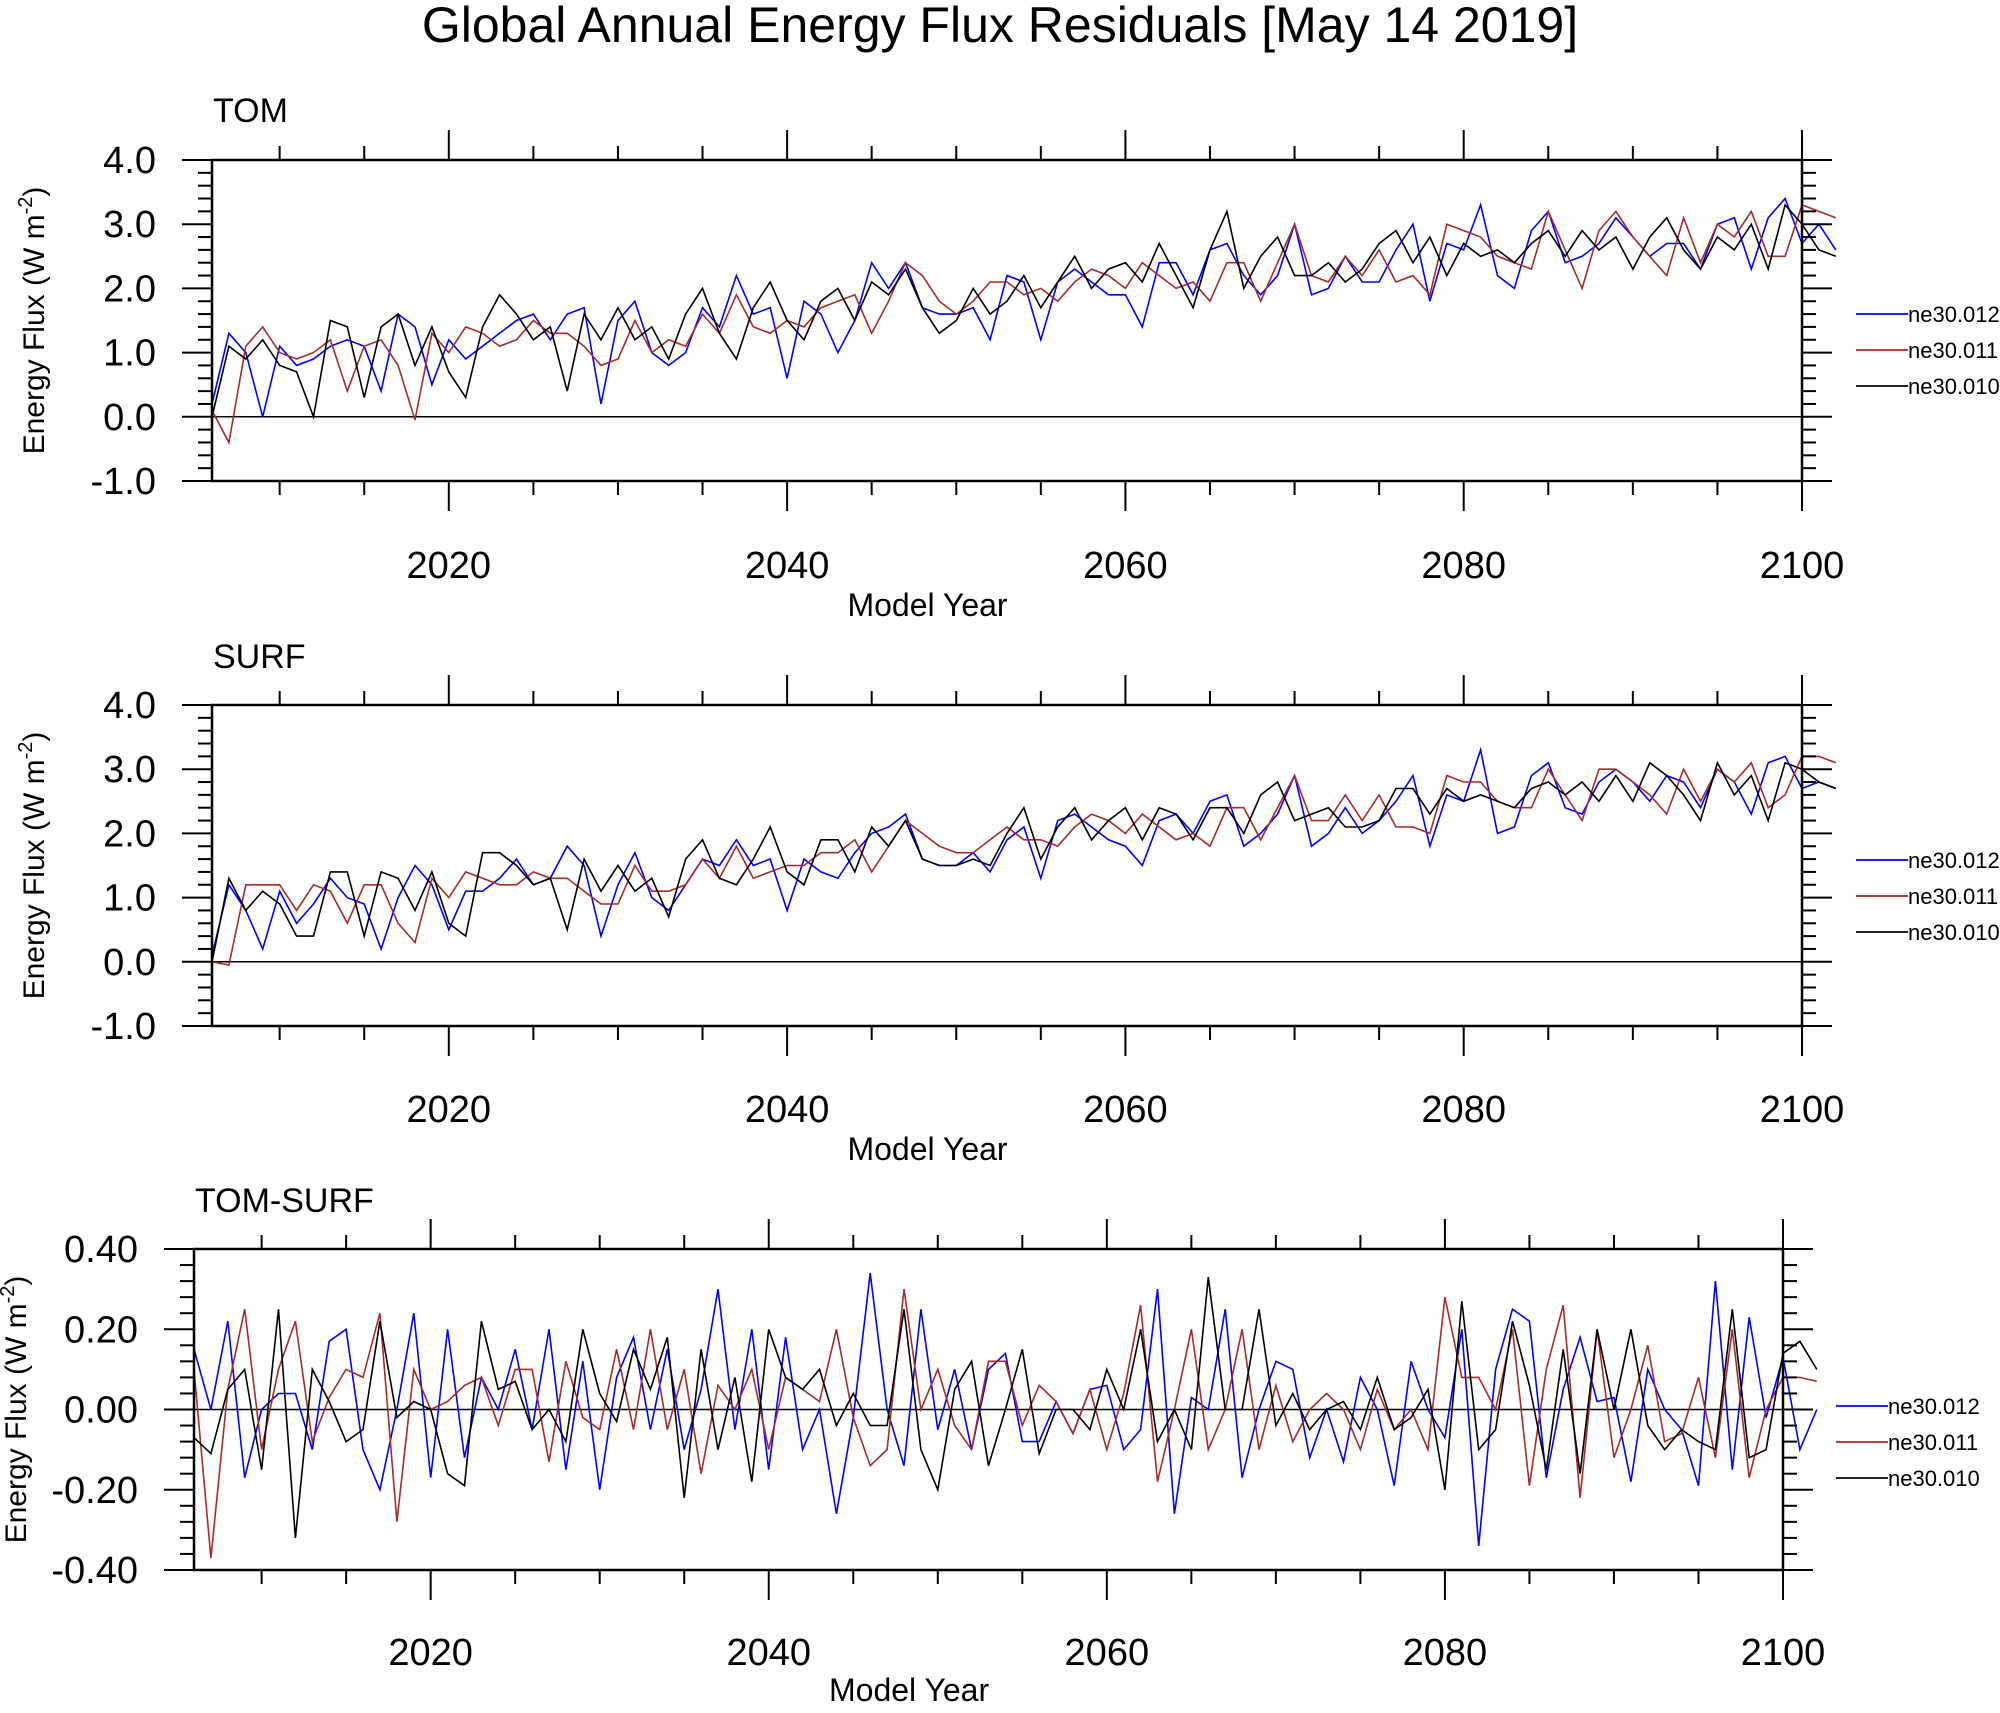 The width and height of the screenshot is (2000, 1713). Describe the element at coordinates (909, 1690) in the screenshot. I see `tom-surf-x-axis-label: Model Year` at that location.